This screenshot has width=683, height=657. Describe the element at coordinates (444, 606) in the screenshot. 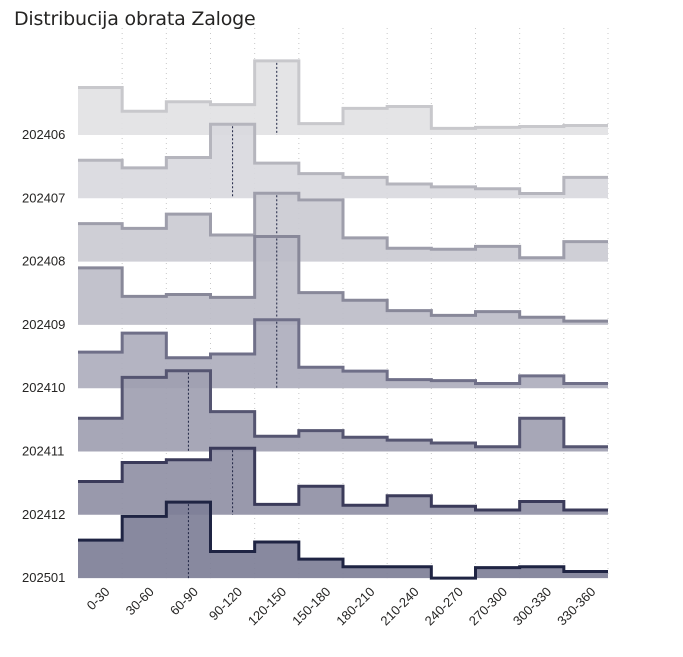

I see `x-tick-label: 240-270` at that location.